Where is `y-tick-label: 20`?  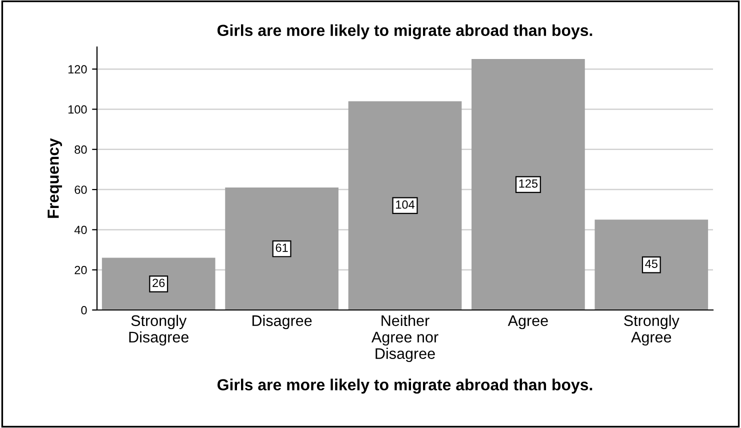 y-tick-label: 20 is located at coordinates (80, 270).